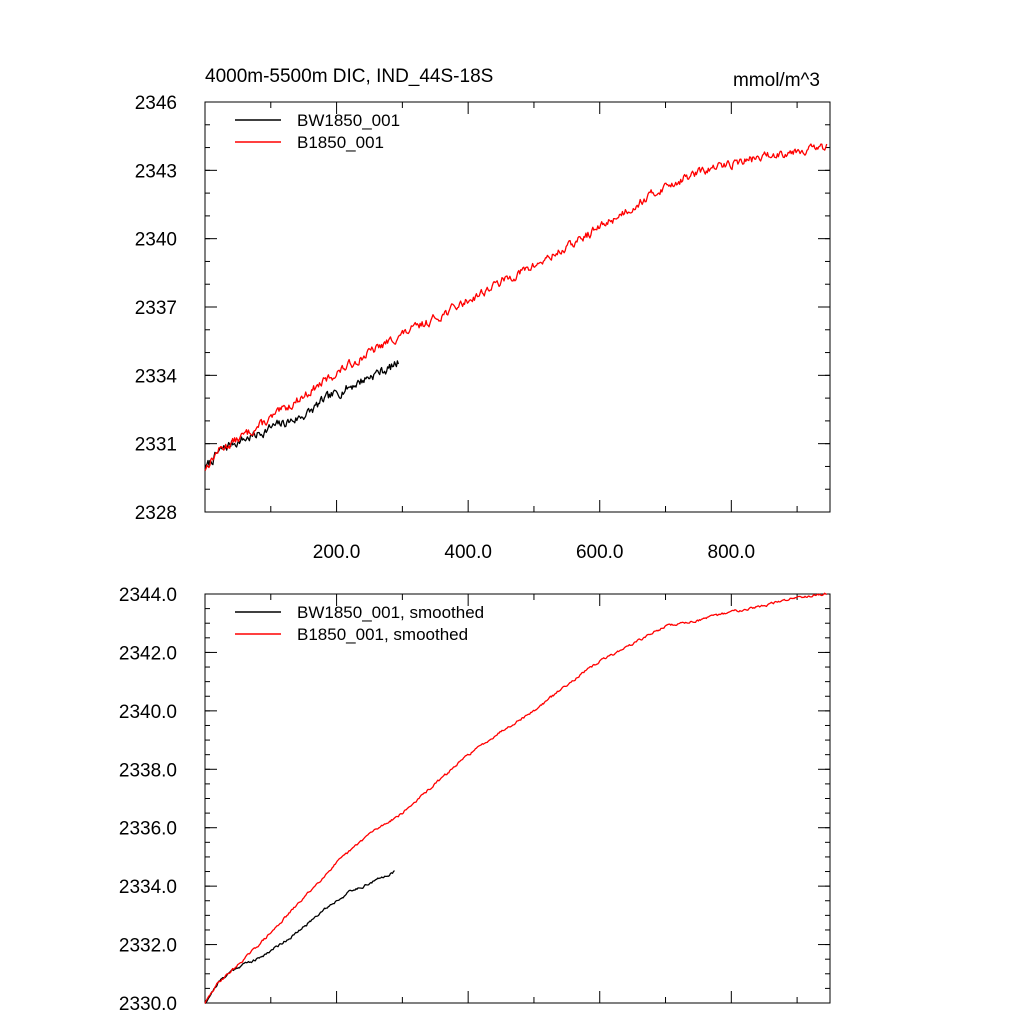 The height and width of the screenshot is (1024, 1024). Describe the element at coordinates (148, 595) in the screenshot. I see `y-tick-label: 2344.0` at that location.